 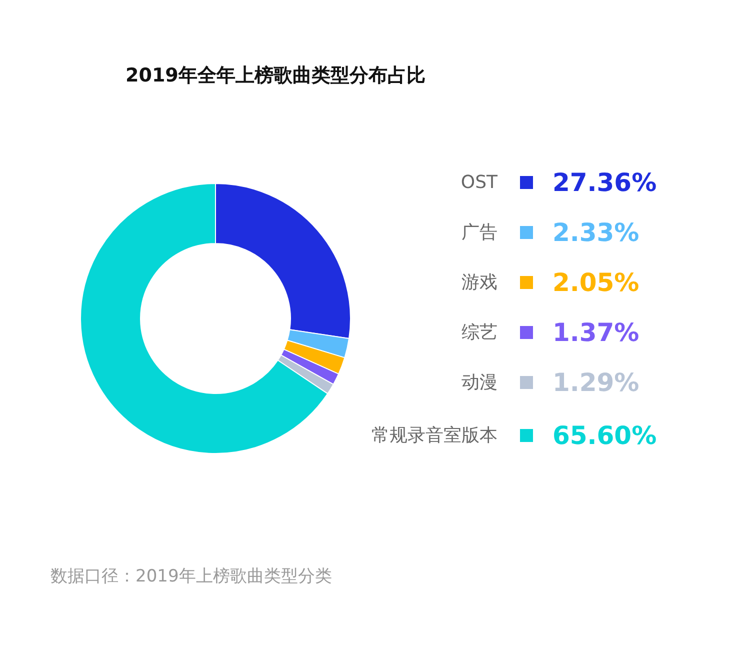 What do you see at coordinates (596, 232) in the screenshot?
I see `data-label: 2.33%` at bounding box center [596, 232].